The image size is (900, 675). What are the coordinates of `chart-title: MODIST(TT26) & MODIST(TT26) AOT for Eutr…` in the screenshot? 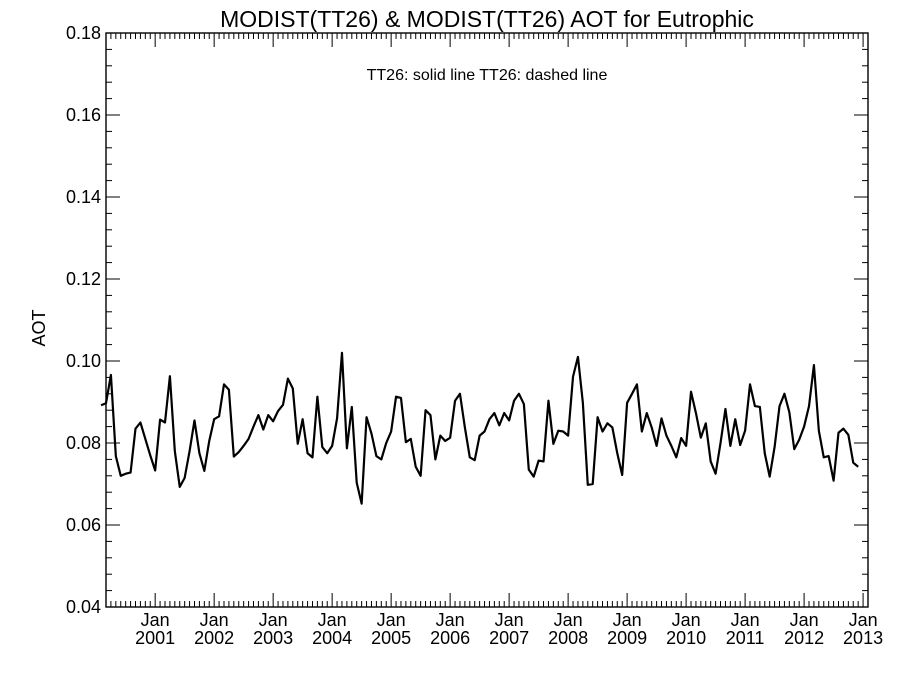 It's located at (487, 19).